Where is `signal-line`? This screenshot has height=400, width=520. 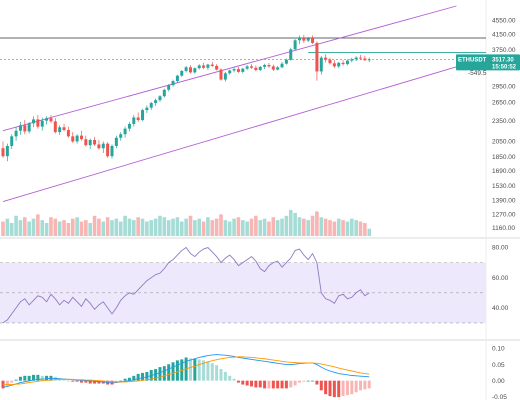 signal-line is located at coordinates (186, 370).